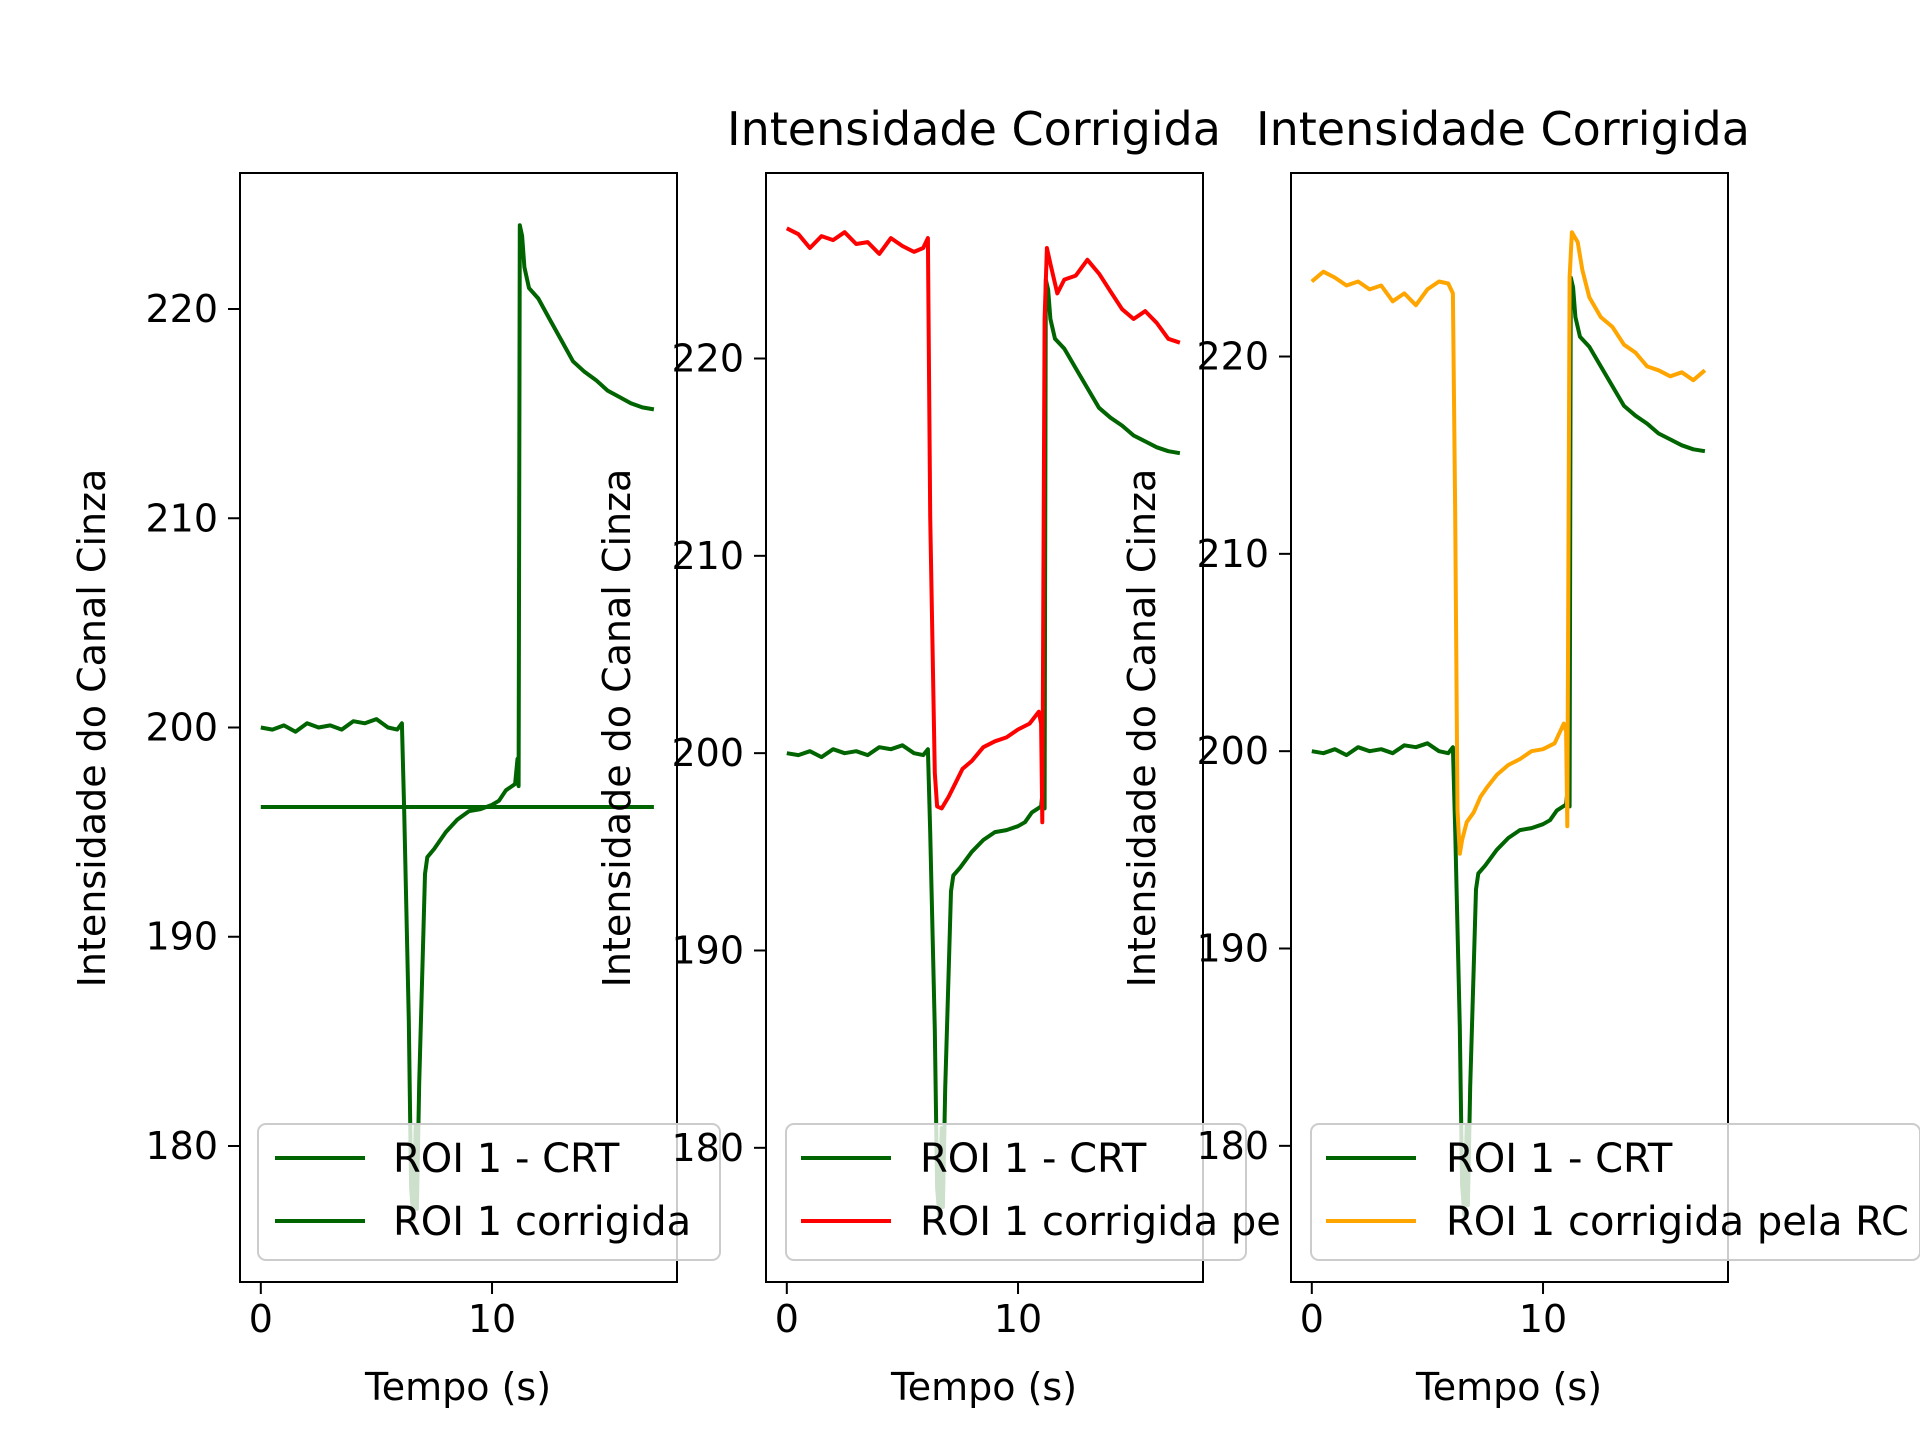  I want to click on legend: ROI 1 - CRT ROI 1 corrigida, so click(489, 1192).